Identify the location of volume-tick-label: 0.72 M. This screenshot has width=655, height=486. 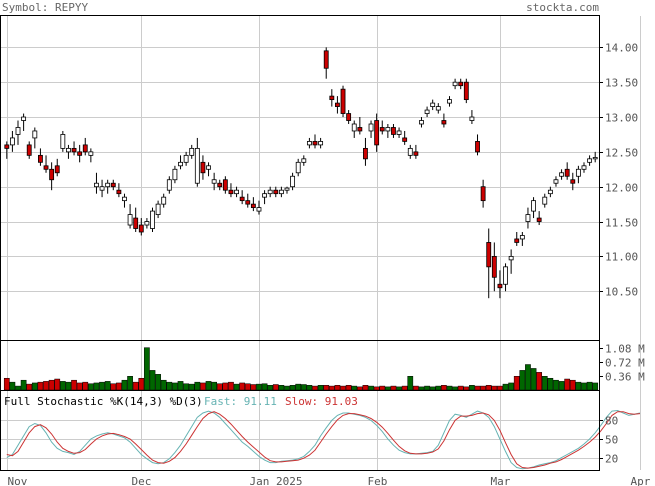
(625, 363).